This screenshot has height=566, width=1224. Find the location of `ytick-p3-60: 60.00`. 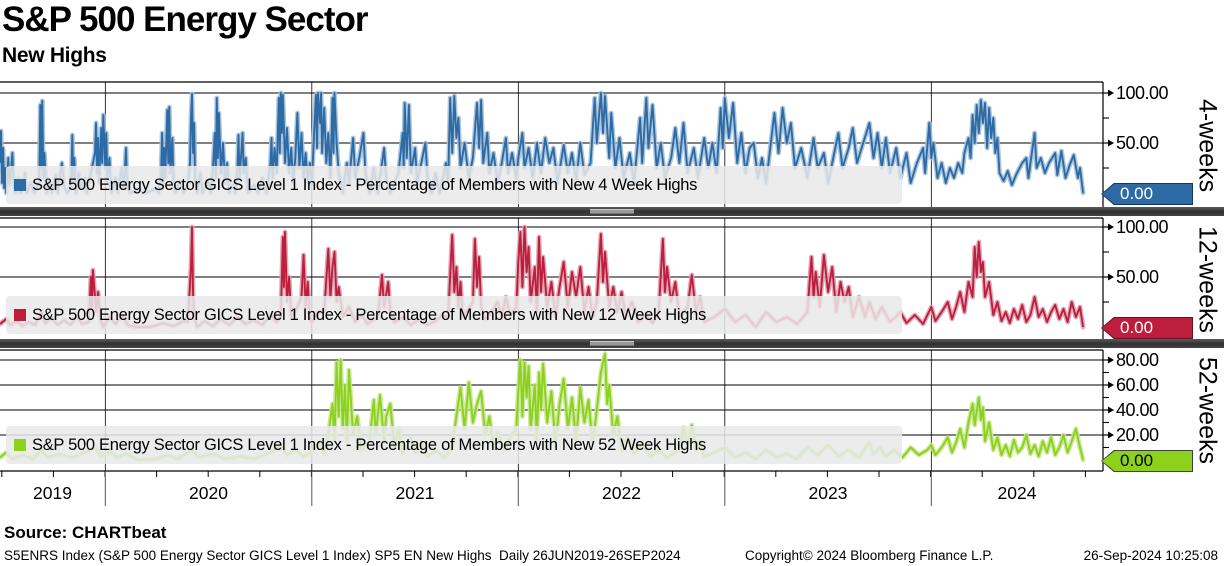

ytick-p3-60: 60.00 is located at coordinates (1137, 385).